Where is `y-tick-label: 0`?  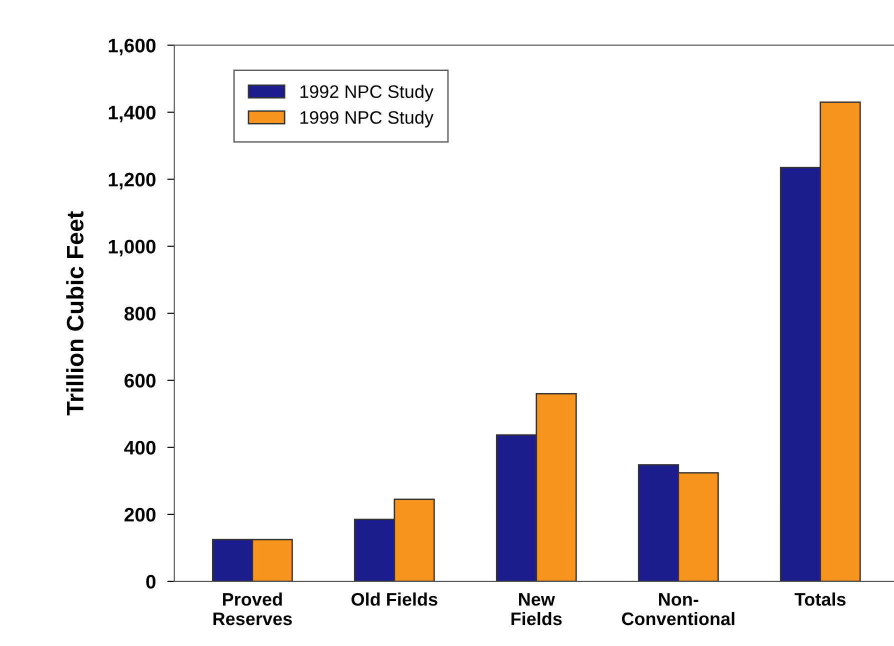 y-tick-label: 0 is located at coordinates (151, 581).